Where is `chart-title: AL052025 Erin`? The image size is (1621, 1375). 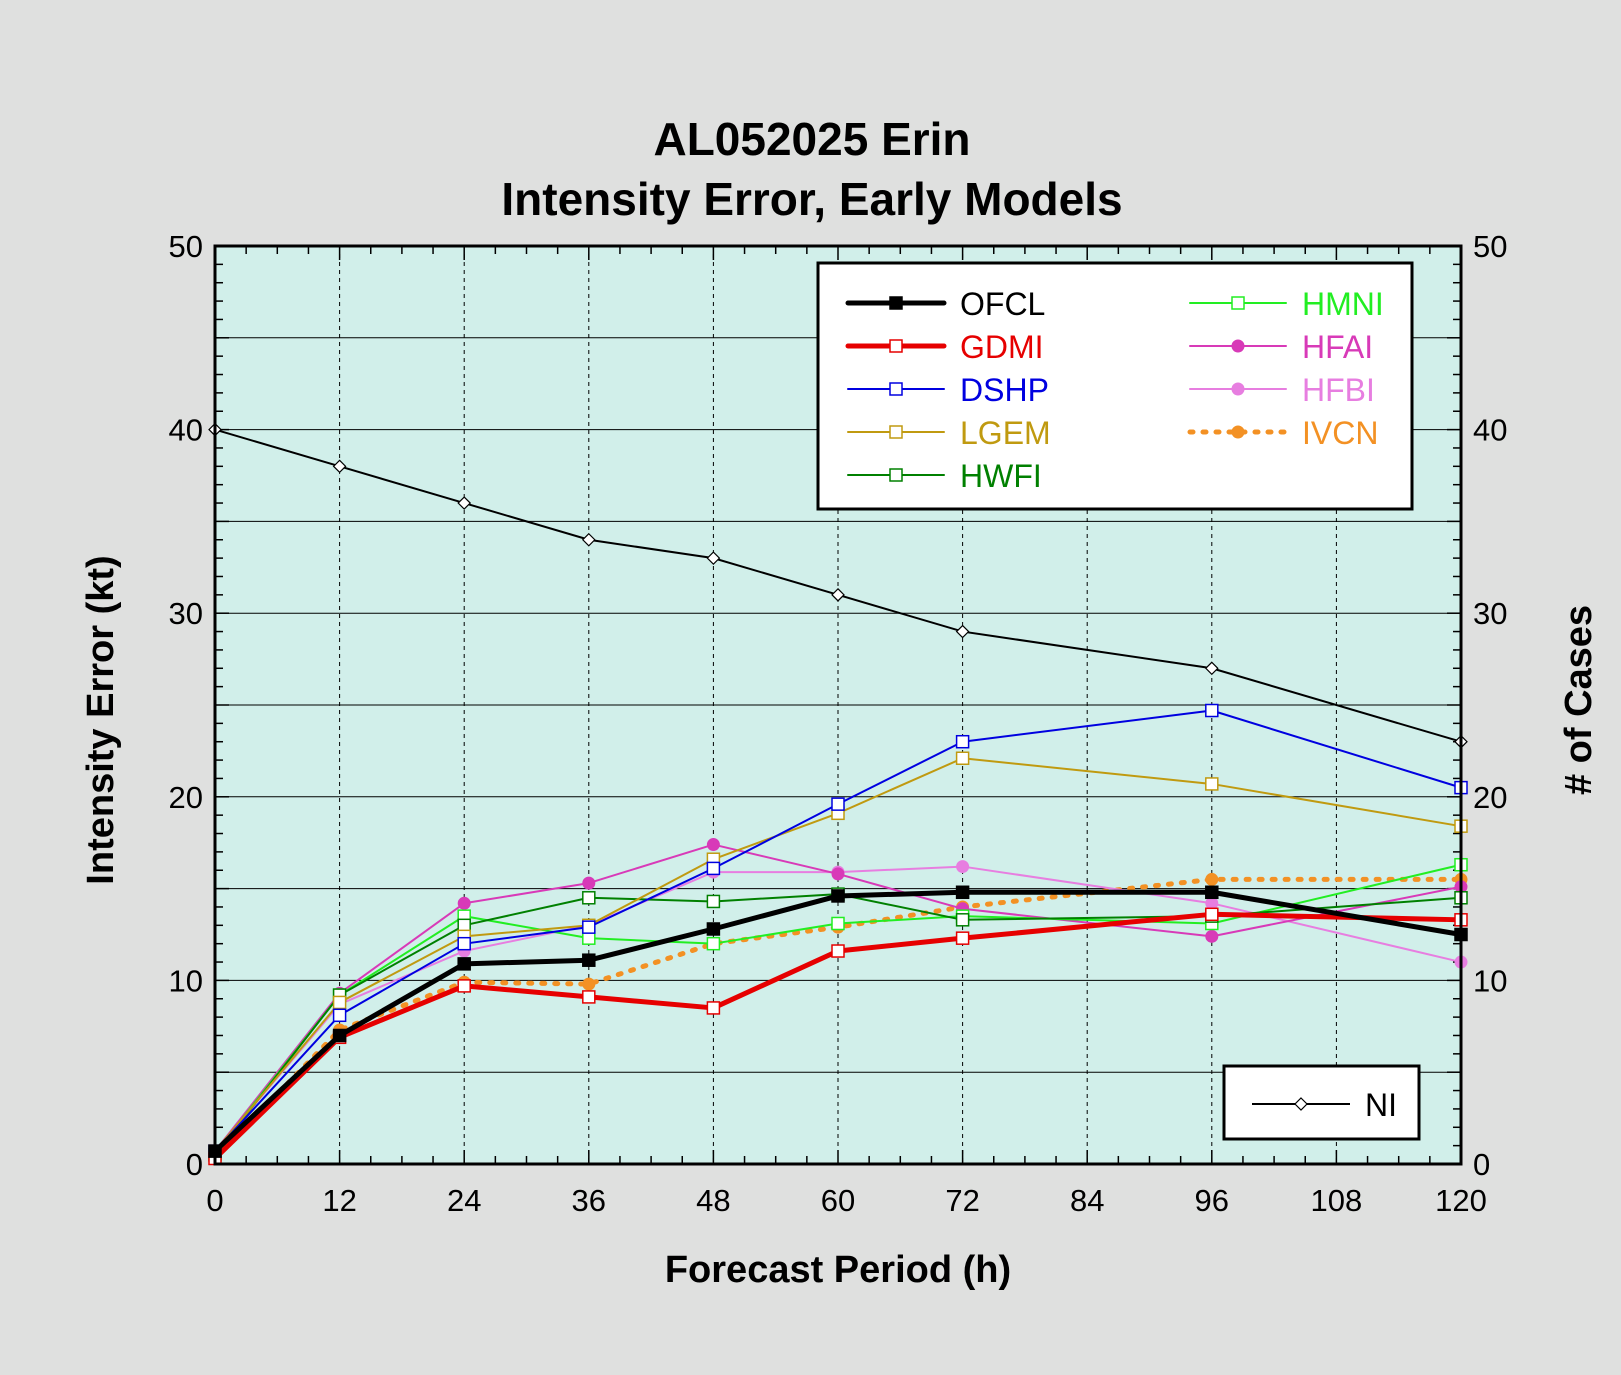 chart-title: AL052025 Erin is located at coordinates (811, 139).